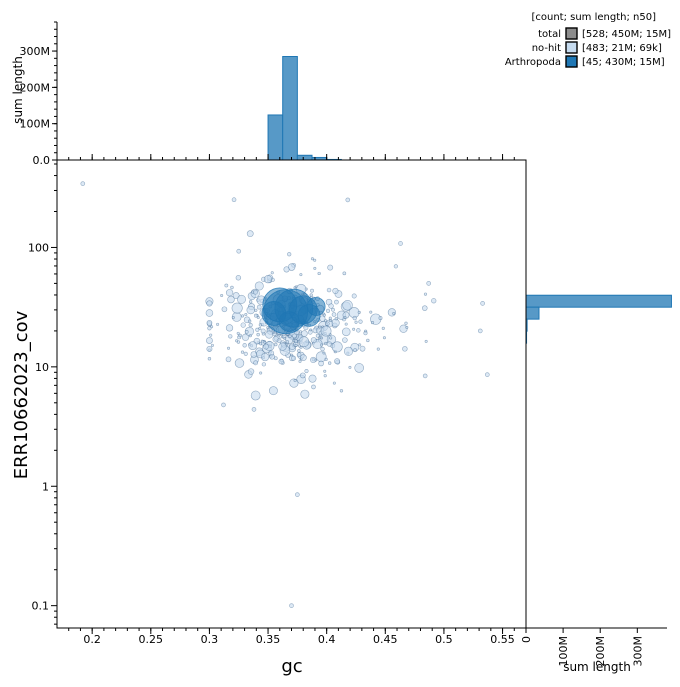 This screenshot has height=687, width=680. Describe the element at coordinates (563, 651) in the screenshot. I see `right-histogram-tick-label: 100M` at that location.